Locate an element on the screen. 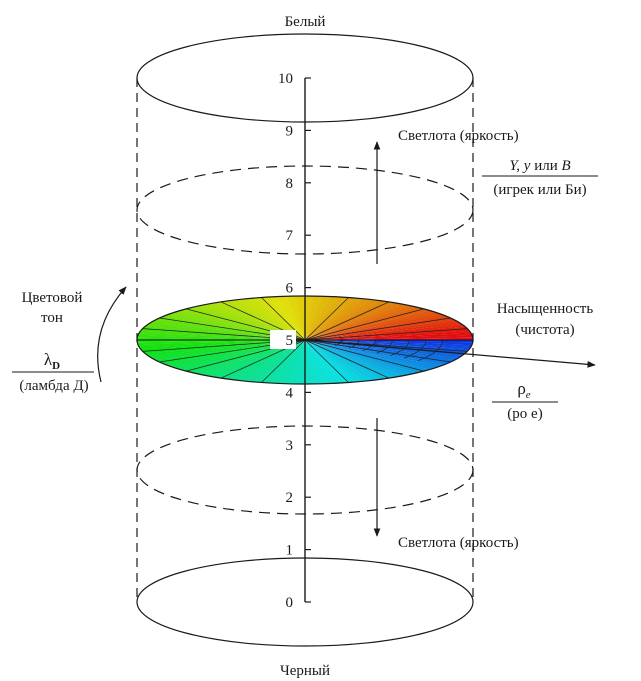  scale-tick-label: 3 is located at coordinates (290, 446).